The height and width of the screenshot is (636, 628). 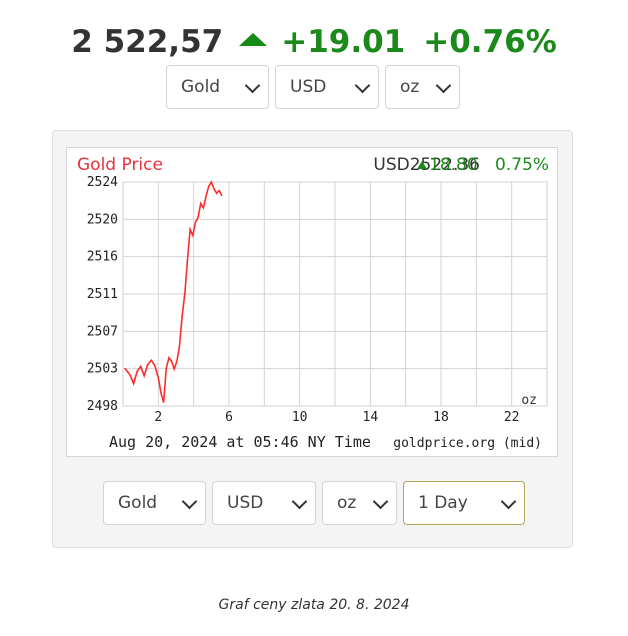 I want to click on unit-select: oz, so click(x=422, y=87).